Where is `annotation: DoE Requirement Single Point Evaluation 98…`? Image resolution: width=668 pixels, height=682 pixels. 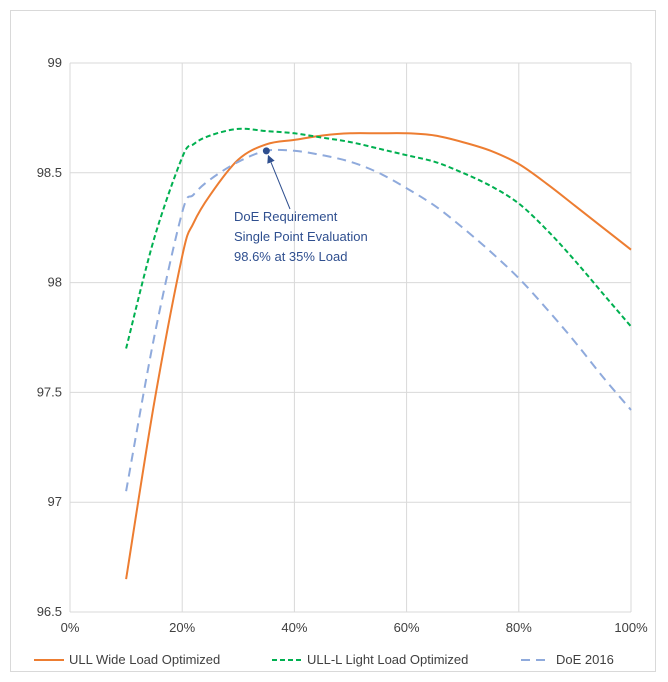
annotation: DoE Requirement Single Point Evaluation 98… is located at coordinates (301, 205).